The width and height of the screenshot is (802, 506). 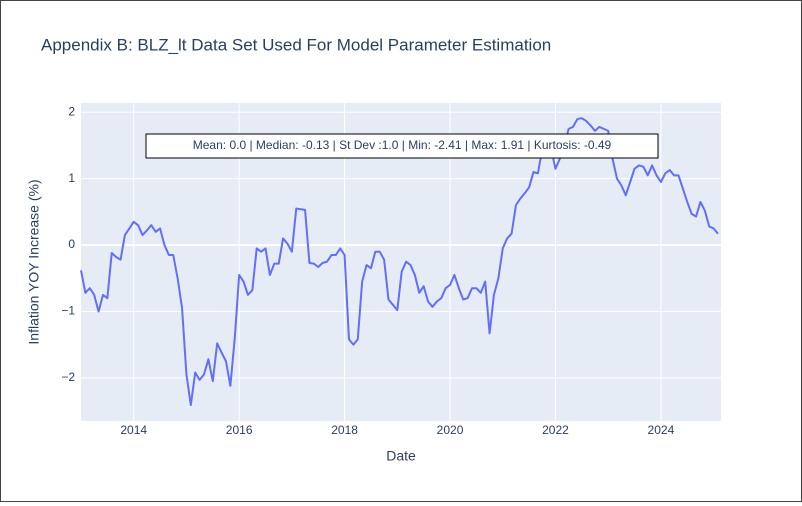 What do you see at coordinates (555, 430) in the screenshot?
I see `x-tick-label: 2022` at bounding box center [555, 430].